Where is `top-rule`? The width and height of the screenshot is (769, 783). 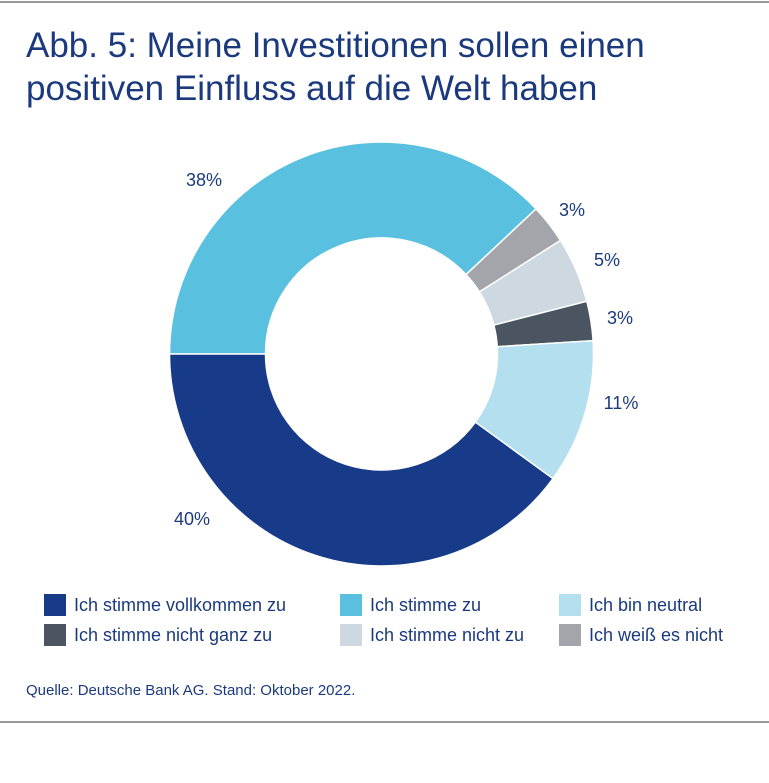 top-rule is located at coordinates (384, 2).